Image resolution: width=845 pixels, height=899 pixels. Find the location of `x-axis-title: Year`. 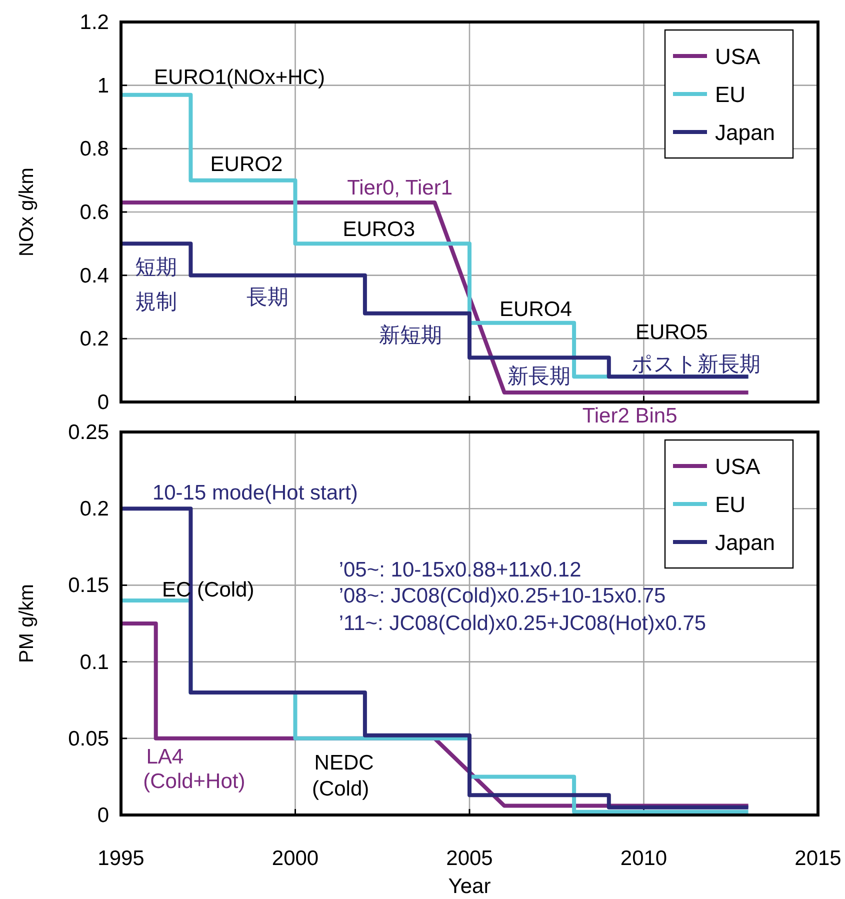

x-axis-title: Year is located at coordinates (469, 886).